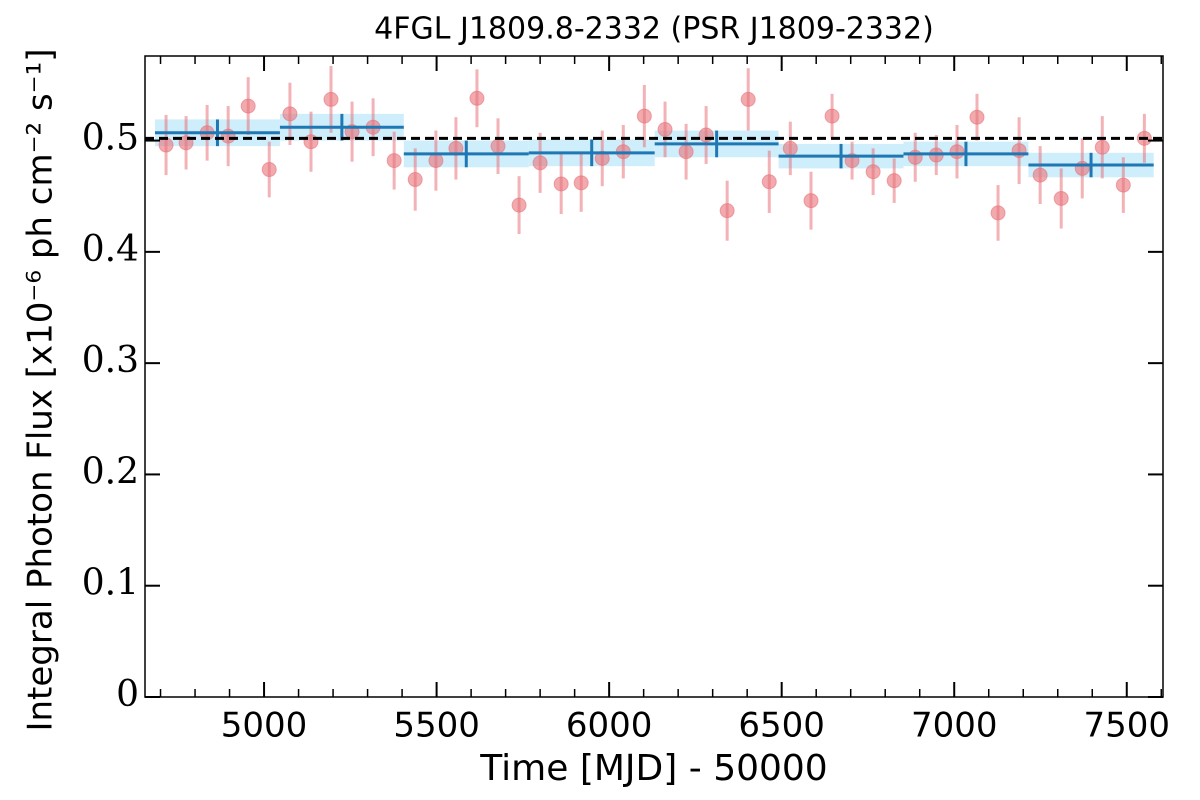  What do you see at coordinates (653, 768) in the screenshot?
I see `x-axis-label: Time [MJD] - 50000` at bounding box center [653, 768].